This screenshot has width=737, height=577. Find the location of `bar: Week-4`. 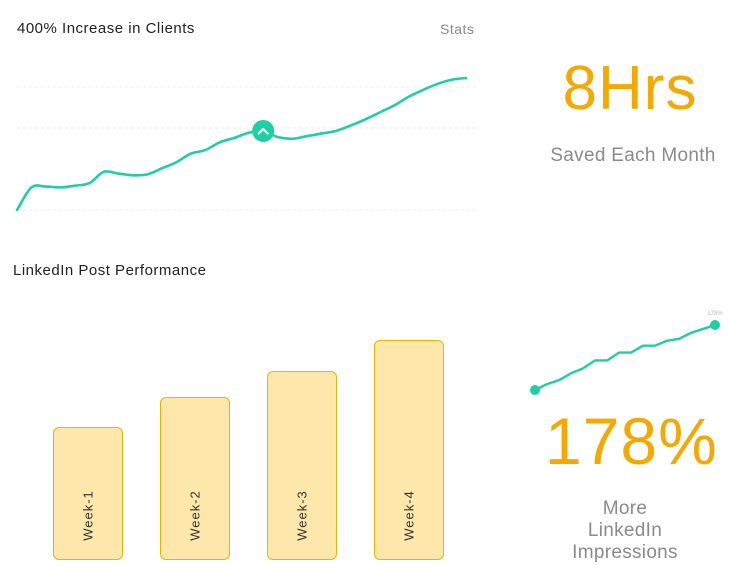

bar: Week-4 is located at coordinates (409, 450).